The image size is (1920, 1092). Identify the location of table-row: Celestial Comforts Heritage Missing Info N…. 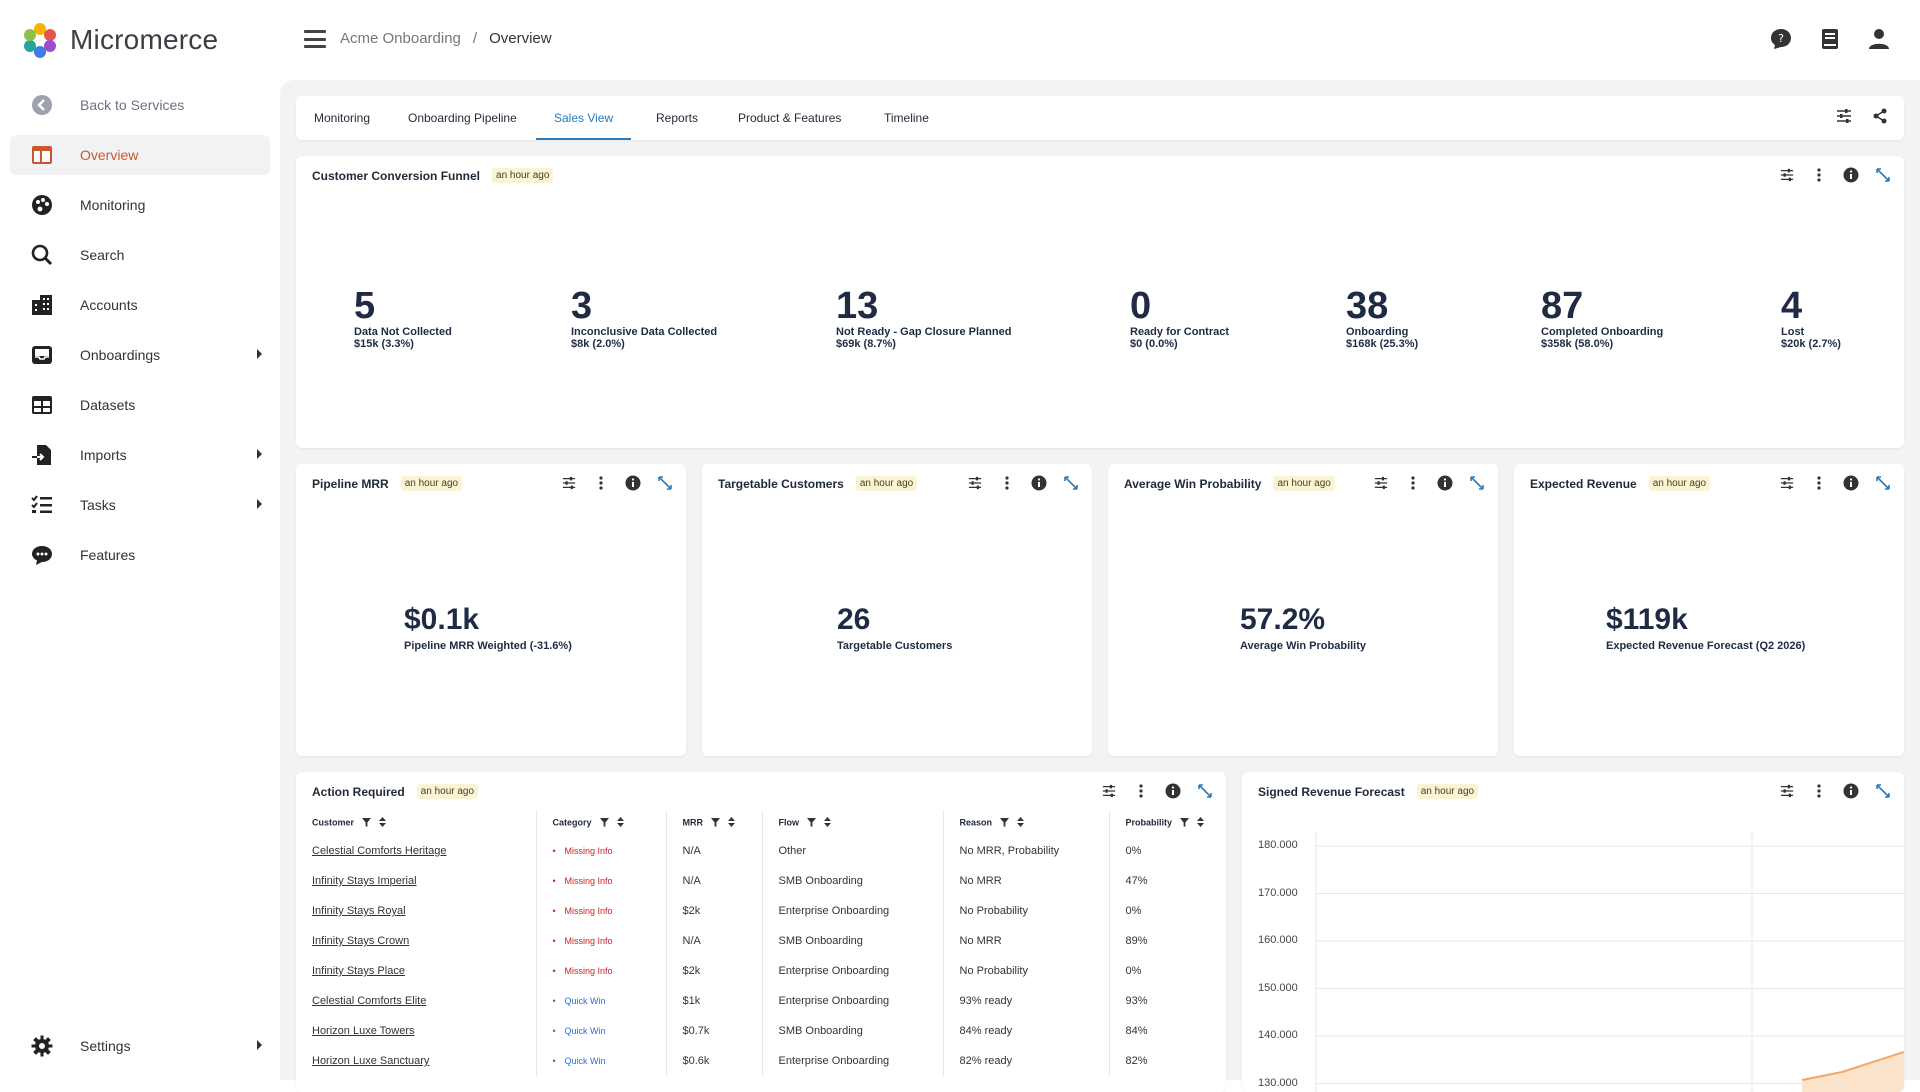
(761, 851).